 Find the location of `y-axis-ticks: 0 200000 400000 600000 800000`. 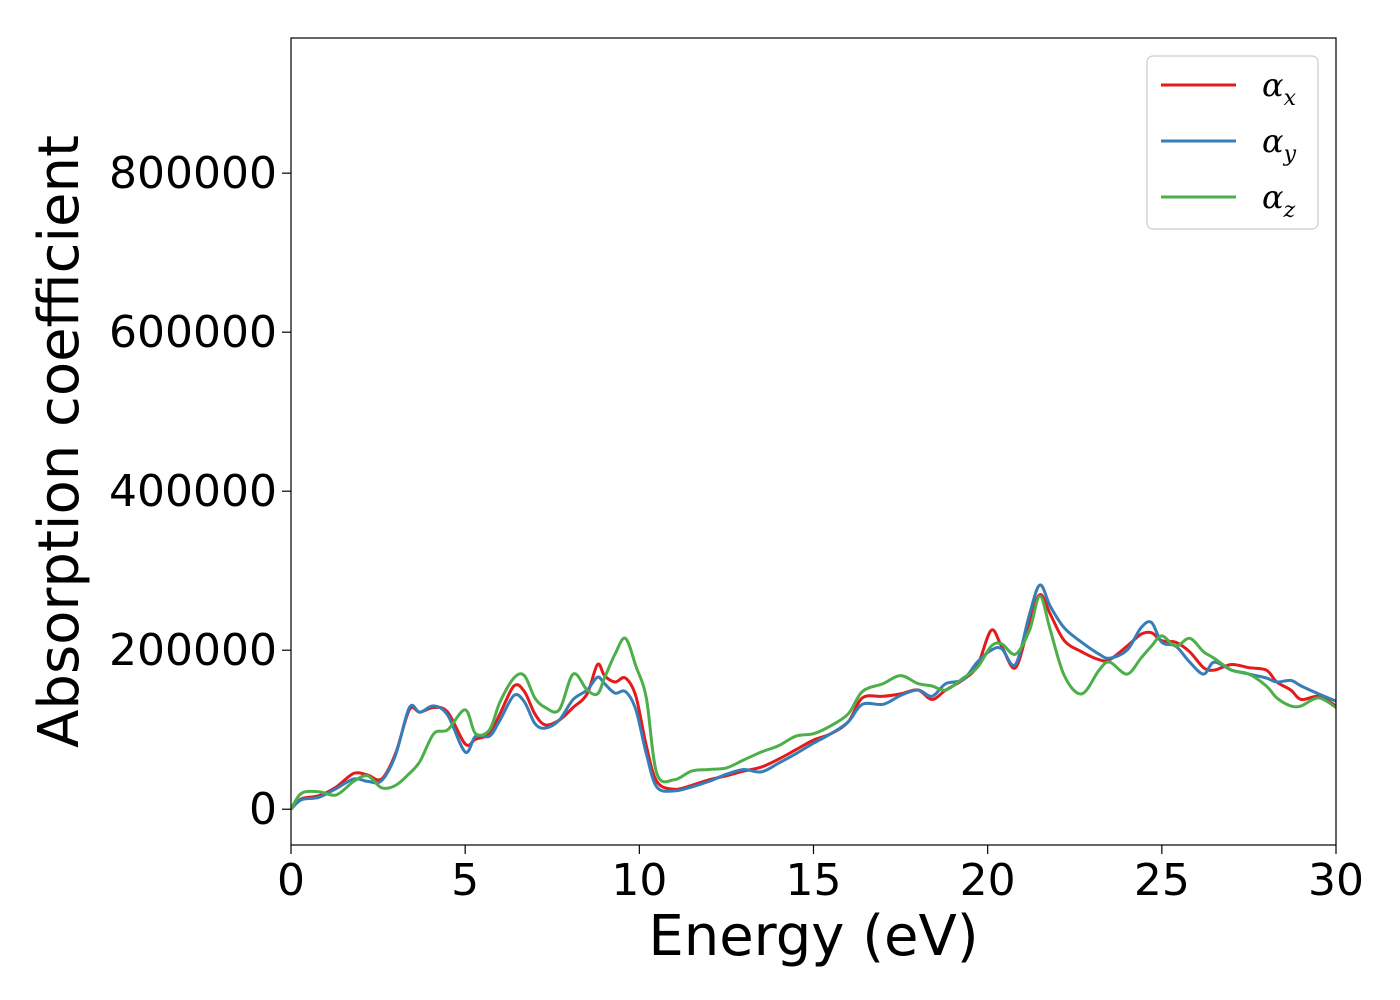

y-axis-ticks: 0 200000 400000 600000 800000 is located at coordinates (200, 491).